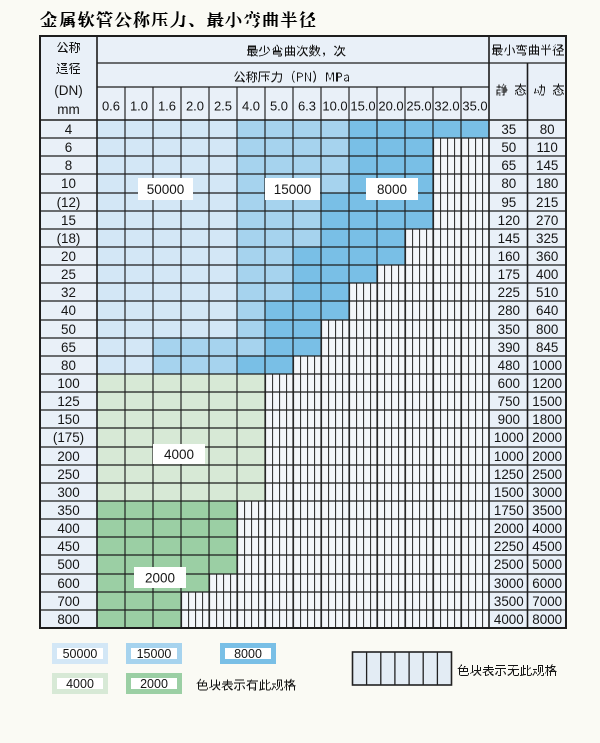 This screenshot has height=743, width=600. What do you see at coordinates (68, 564) in the screenshot?
I see `svg-text: 500` at bounding box center [68, 564].